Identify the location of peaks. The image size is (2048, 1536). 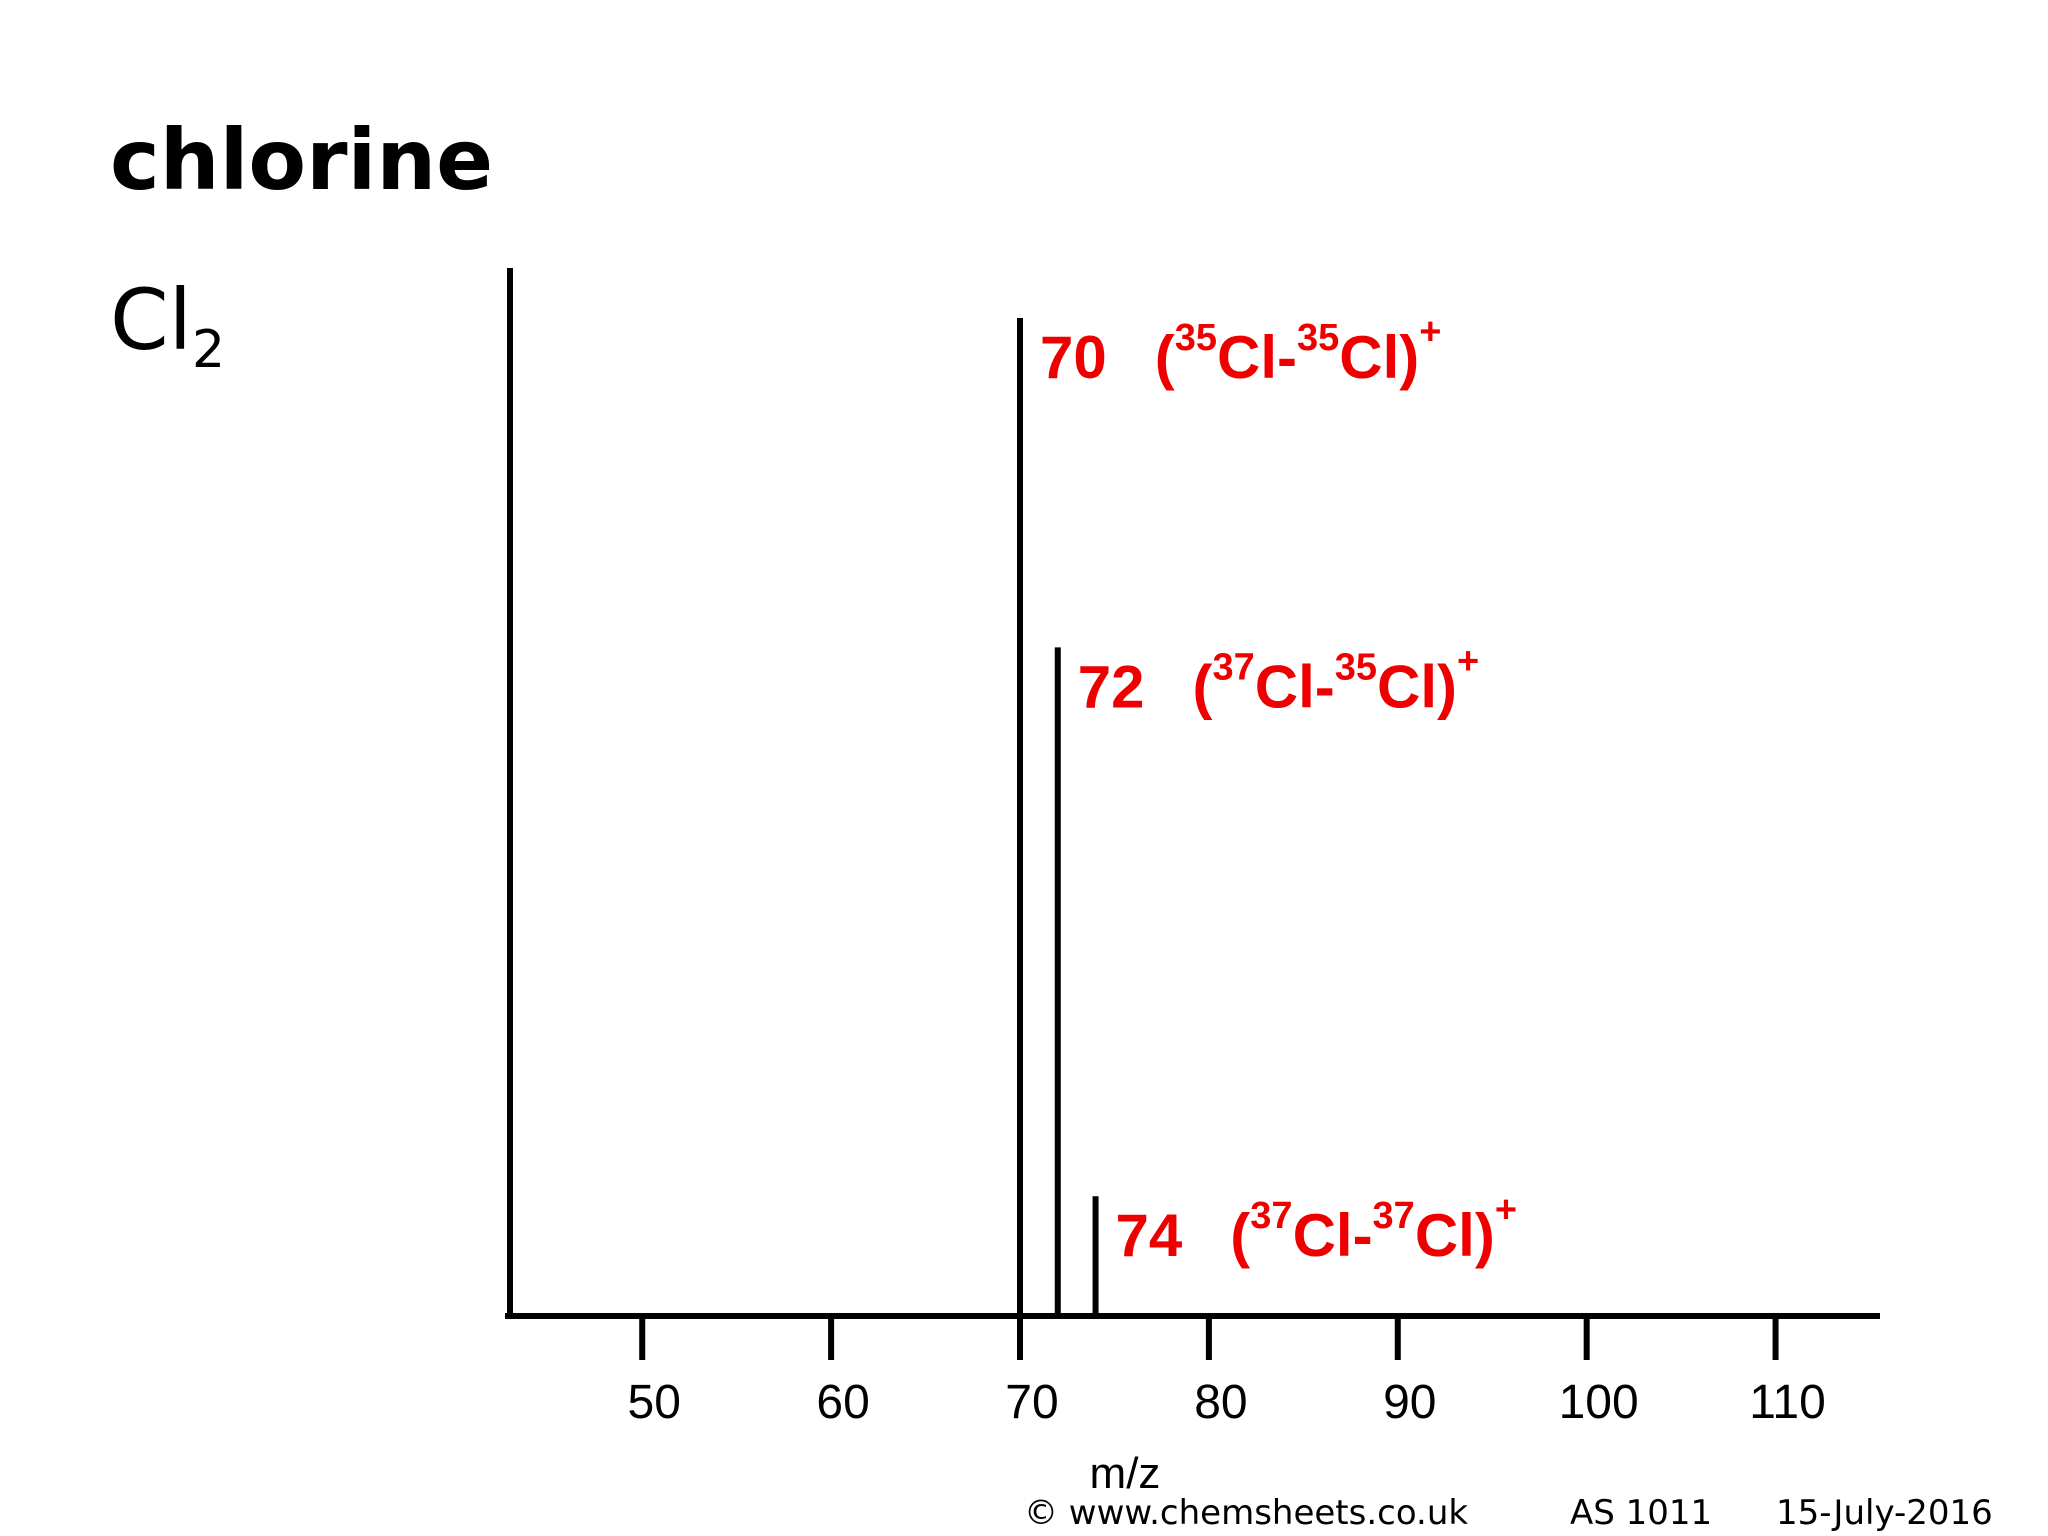
(1058, 817).